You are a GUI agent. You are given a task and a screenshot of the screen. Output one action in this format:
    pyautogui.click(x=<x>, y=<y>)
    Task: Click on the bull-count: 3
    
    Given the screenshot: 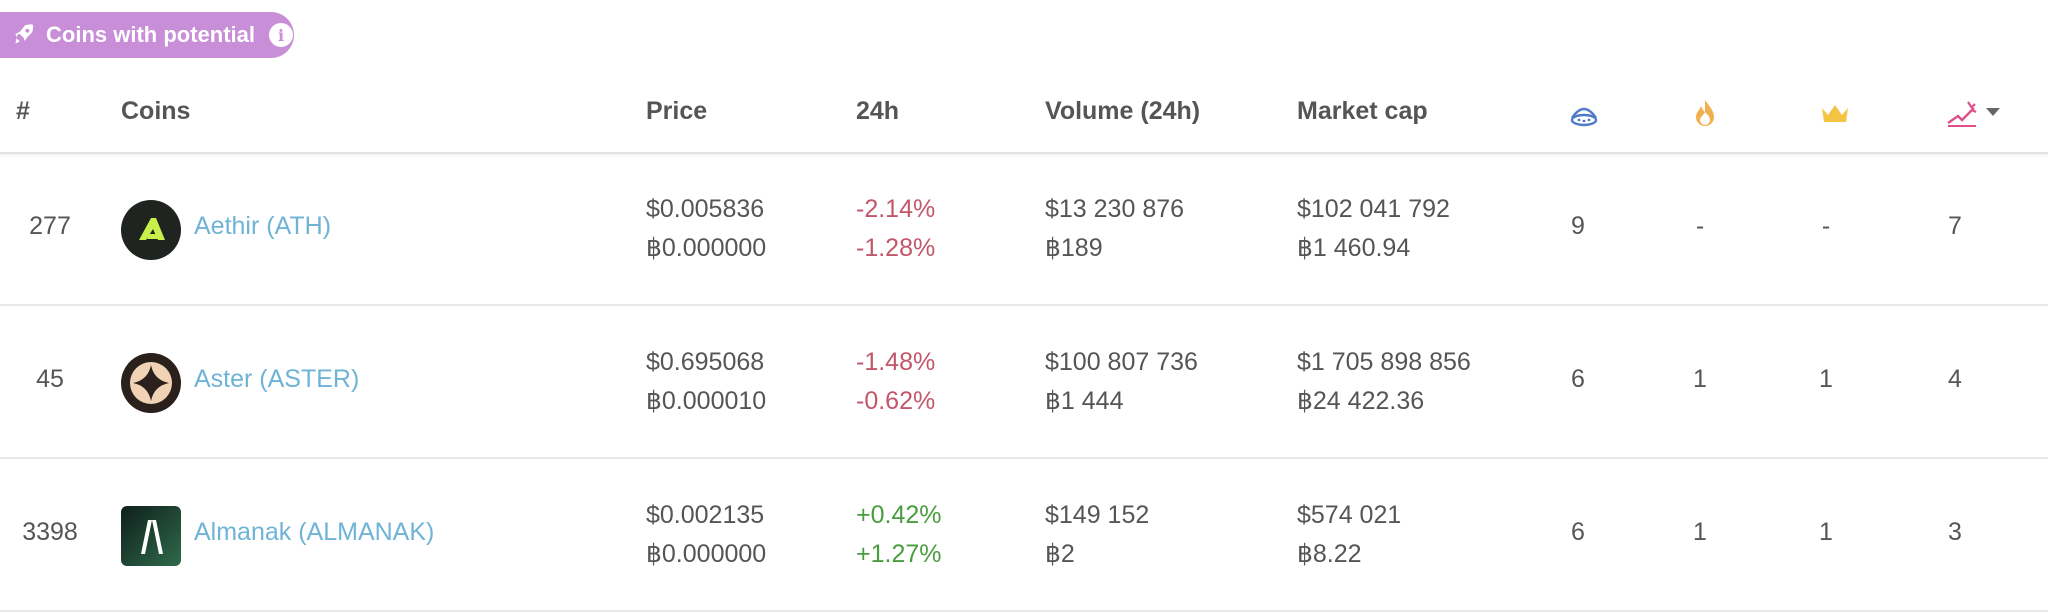 What is the action you would take?
    pyautogui.click(x=1955, y=532)
    